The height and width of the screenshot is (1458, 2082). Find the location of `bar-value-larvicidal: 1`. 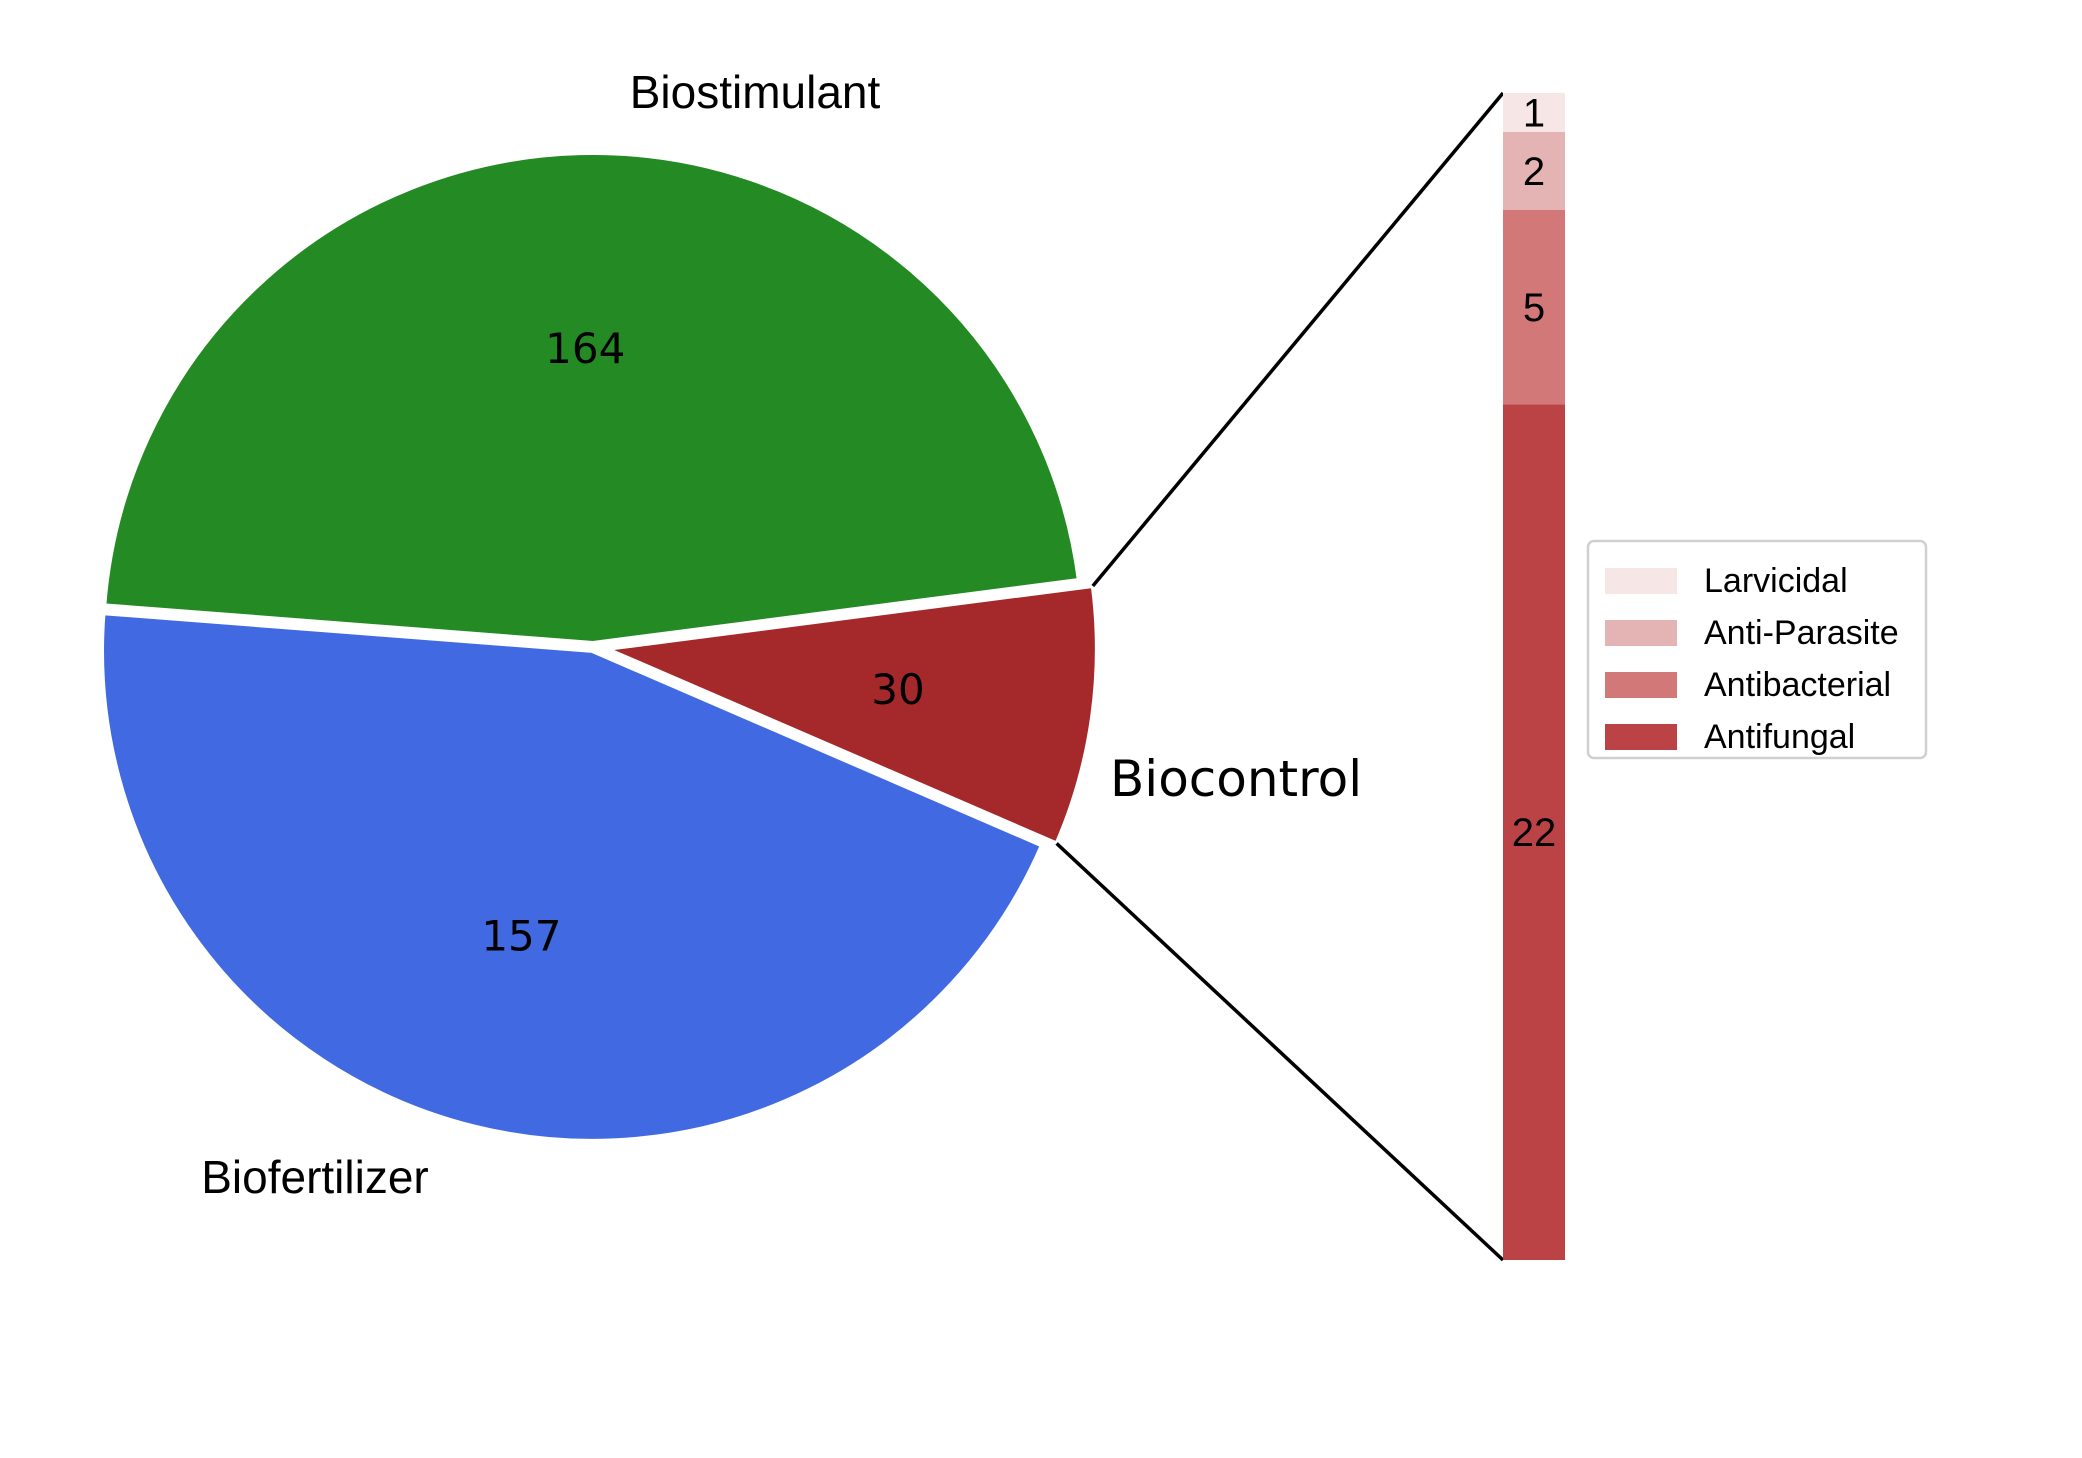

bar-value-larvicidal: 1 is located at coordinates (1534, 113).